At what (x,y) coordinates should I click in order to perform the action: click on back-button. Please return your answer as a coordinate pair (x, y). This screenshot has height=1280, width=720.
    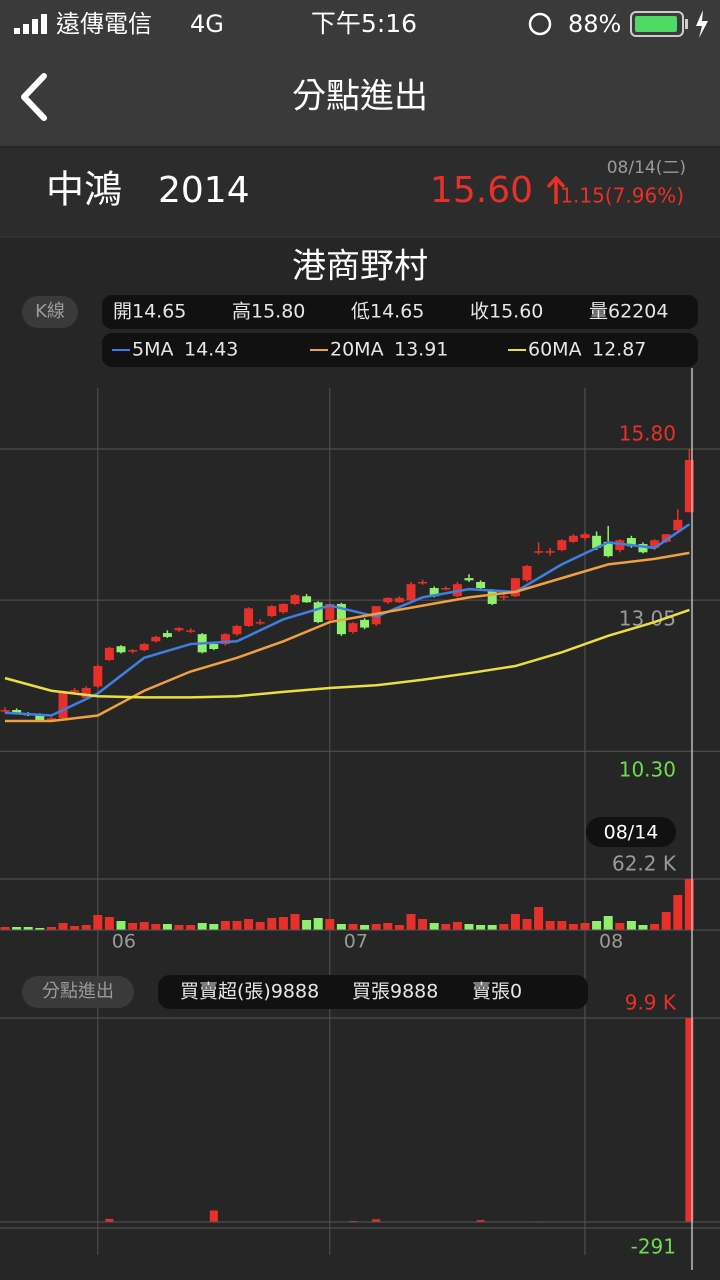
    Looking at the image, I should click on (34, 97).